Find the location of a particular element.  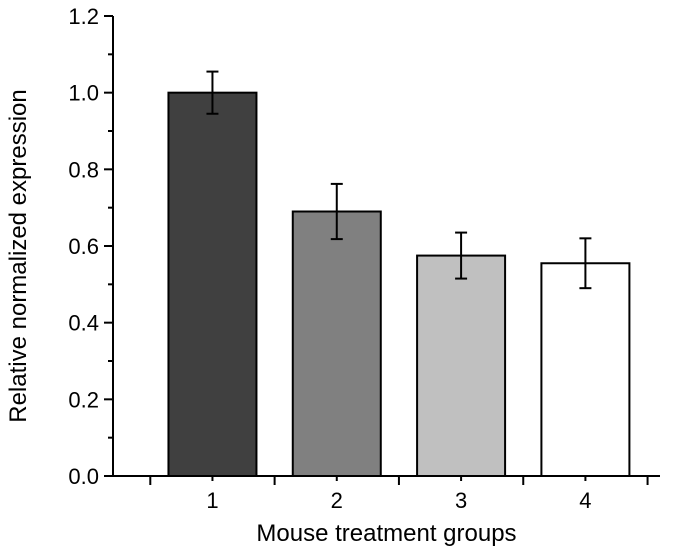

y-tick-label: 0.6 is located at coordinates (83, 246).